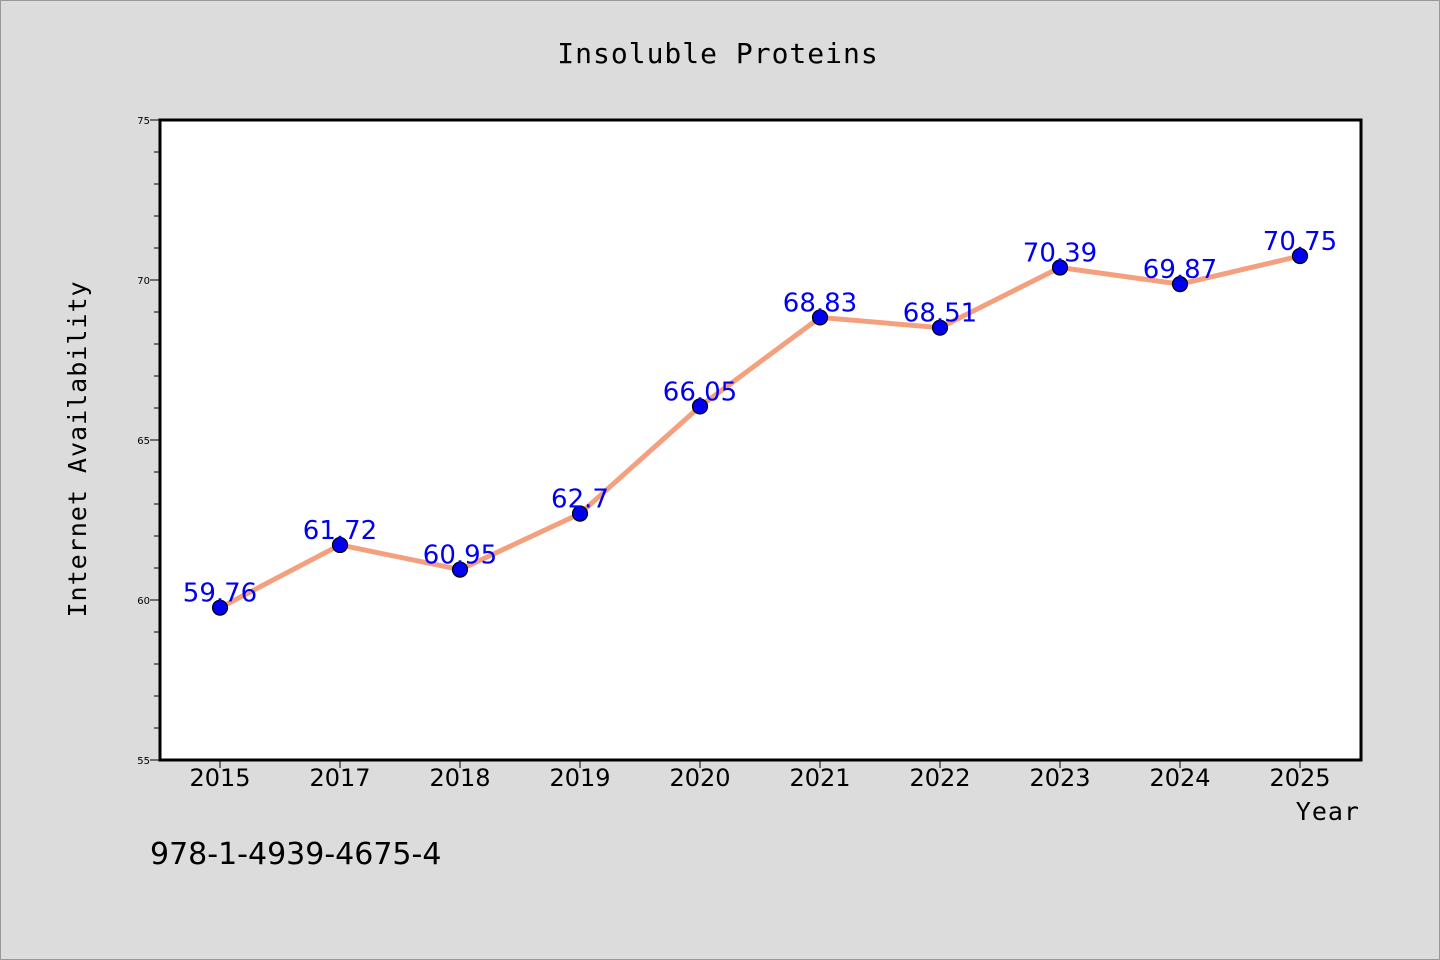  I want to click on x-axis: 2015 2017 2018 2019 2020 2021 2022 2023 2024 2025, so click(760, 776).